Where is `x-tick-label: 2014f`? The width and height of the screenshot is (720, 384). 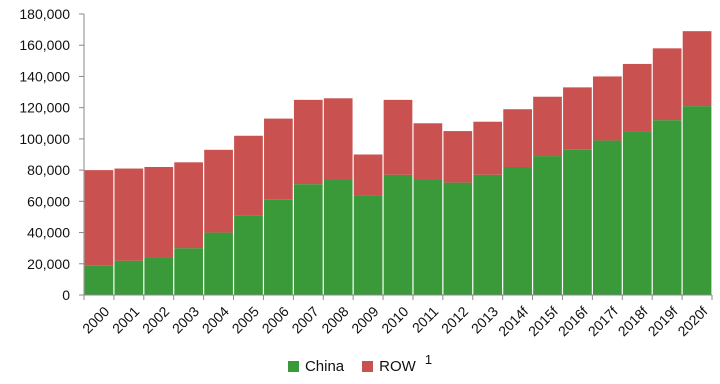 x-tick-label: 2014f is located at coordinates (513, 321).